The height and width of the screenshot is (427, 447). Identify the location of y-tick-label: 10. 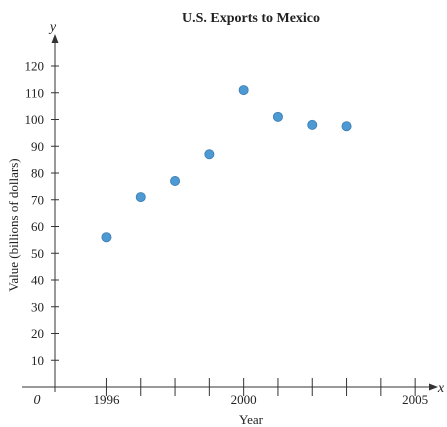
(37, 360).